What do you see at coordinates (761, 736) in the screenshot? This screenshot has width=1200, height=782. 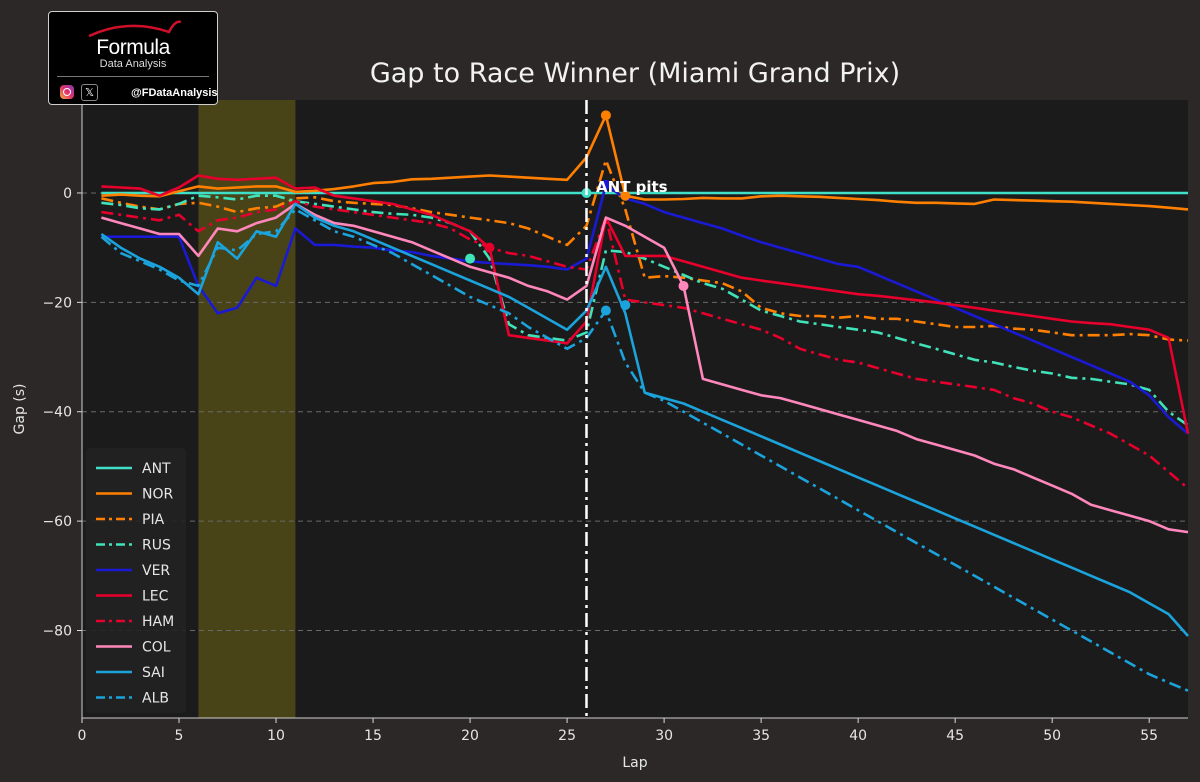 I see `x-tick-label: 35` at bounding box center [761, 736].